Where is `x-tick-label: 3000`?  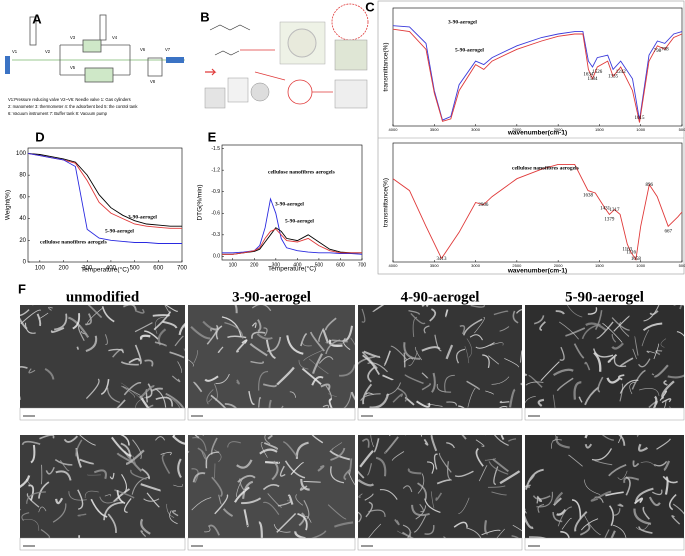
x-tick-label: 3000 is located at coordinates (476, 265).